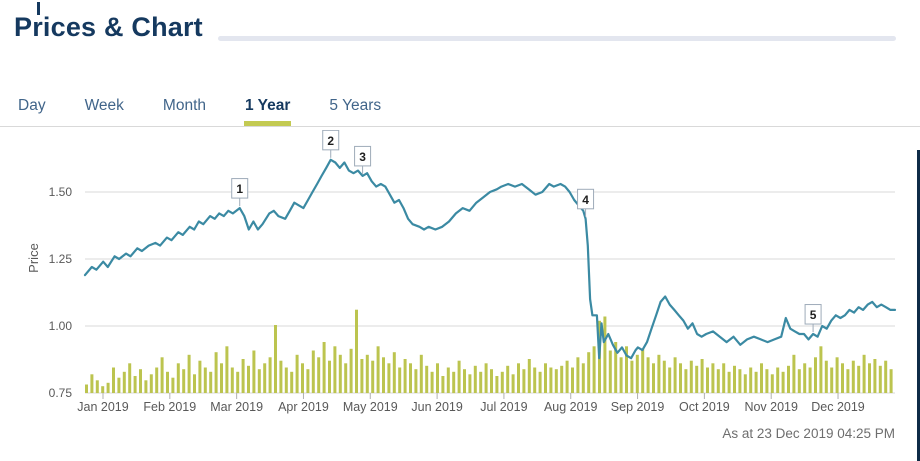 The image size is (920, 461). What do you see at coordinates (638, 407) in the screenshot?
I see `x-tick-label: Sep 2019` at bounding box center [638, 407].